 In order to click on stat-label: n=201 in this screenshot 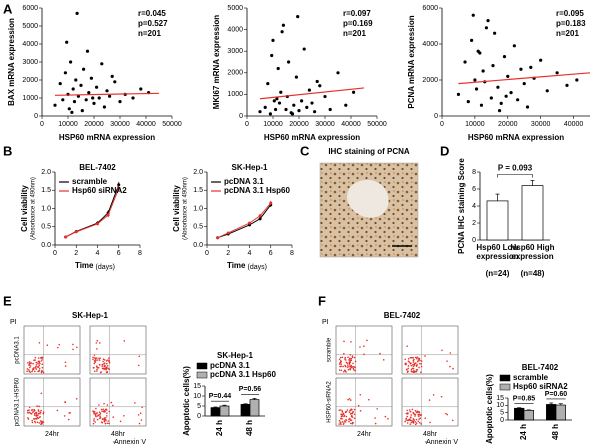, I will do `click(354, 33)`.